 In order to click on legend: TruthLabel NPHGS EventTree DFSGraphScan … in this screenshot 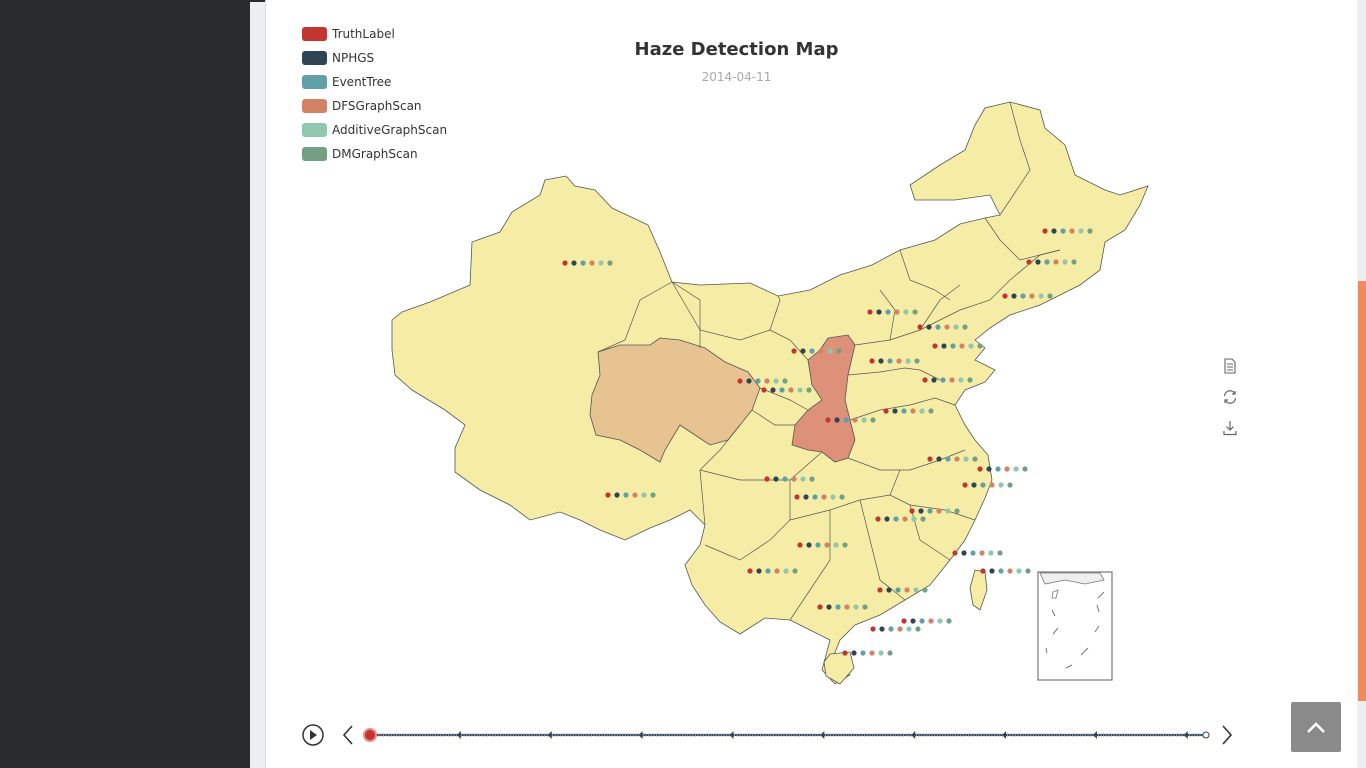, I will do `click(374, 94)`.